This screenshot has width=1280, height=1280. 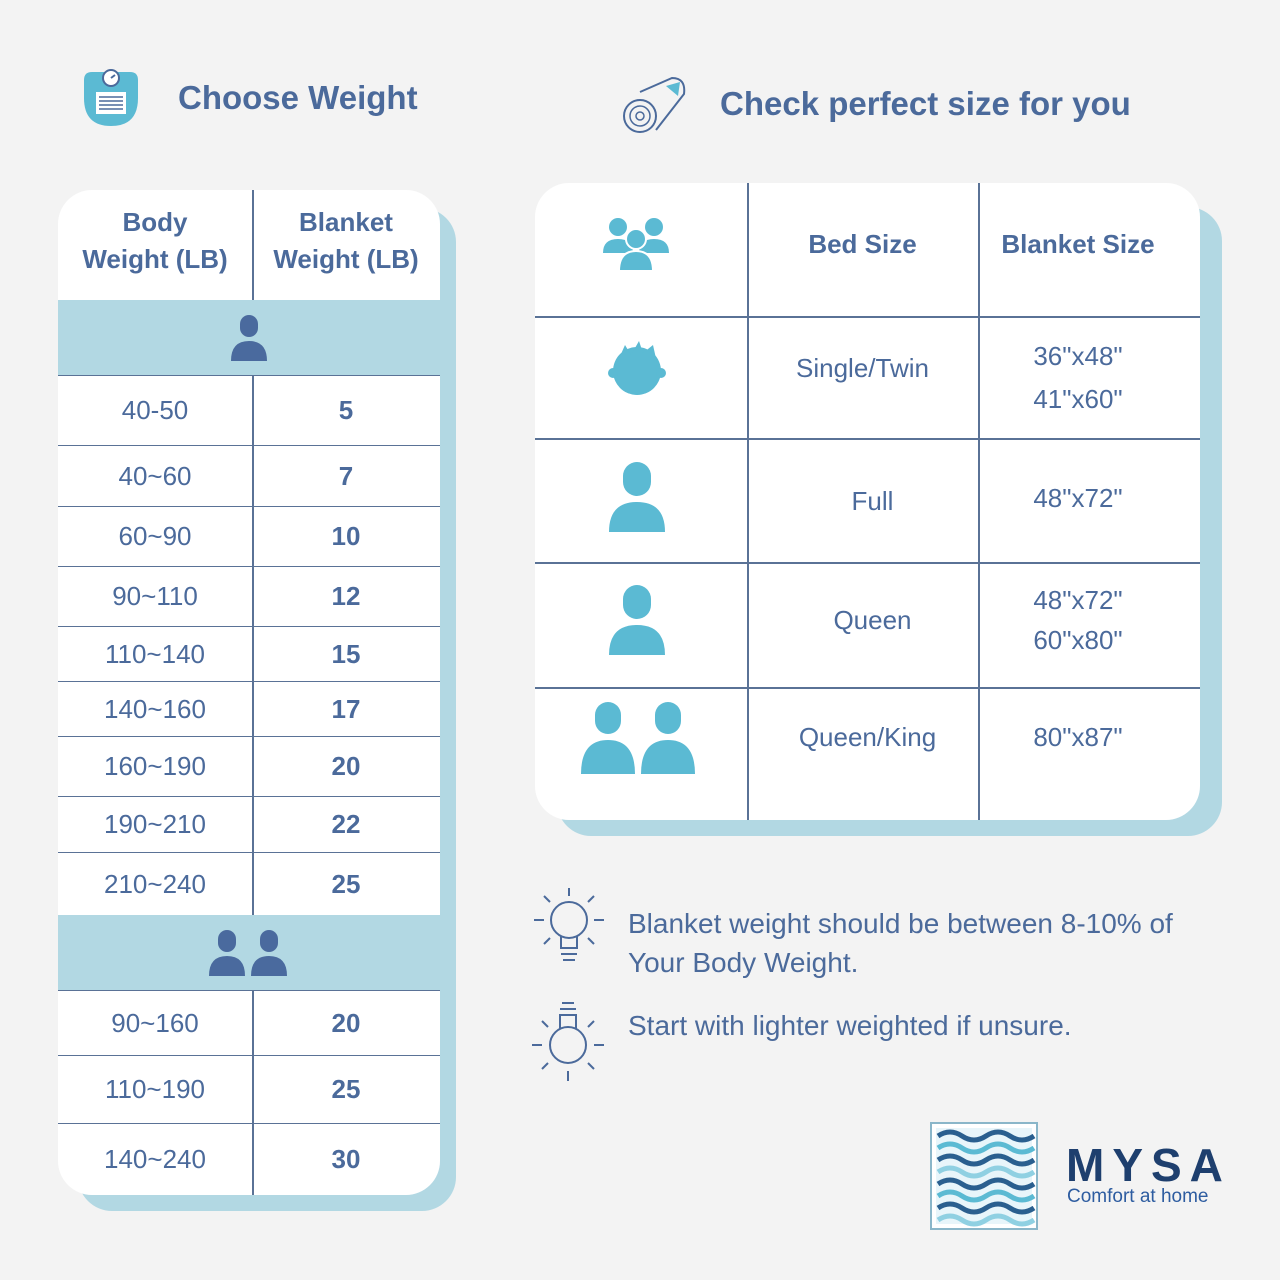 I want to click on blanket-weight-cell: 5, so click(x=346, y=410).